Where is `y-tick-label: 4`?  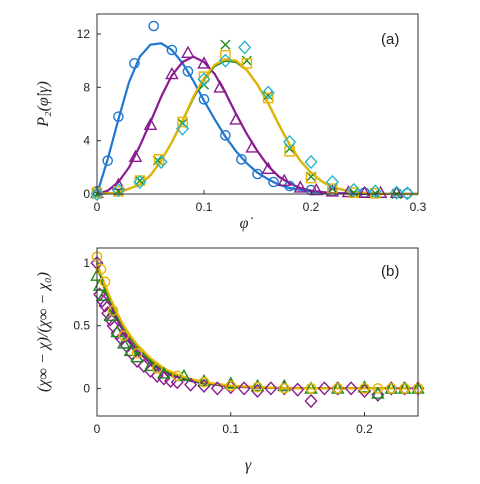 y-tick-label: 4 is located at coordinates (86, 141).